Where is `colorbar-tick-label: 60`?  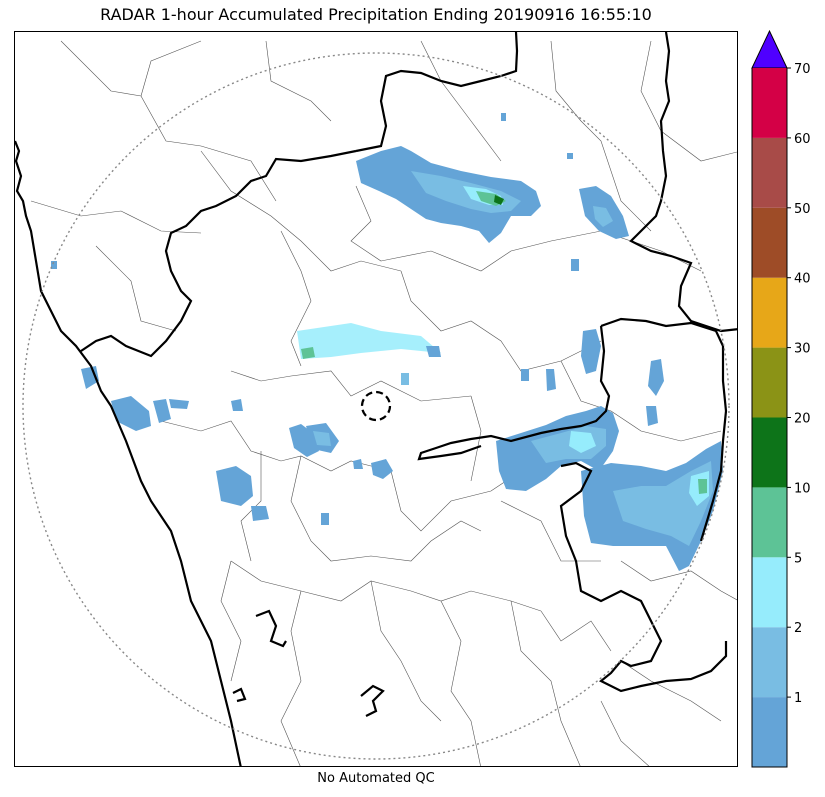
colorbar-tick-label: 60 is located at coordinates (802, 139).